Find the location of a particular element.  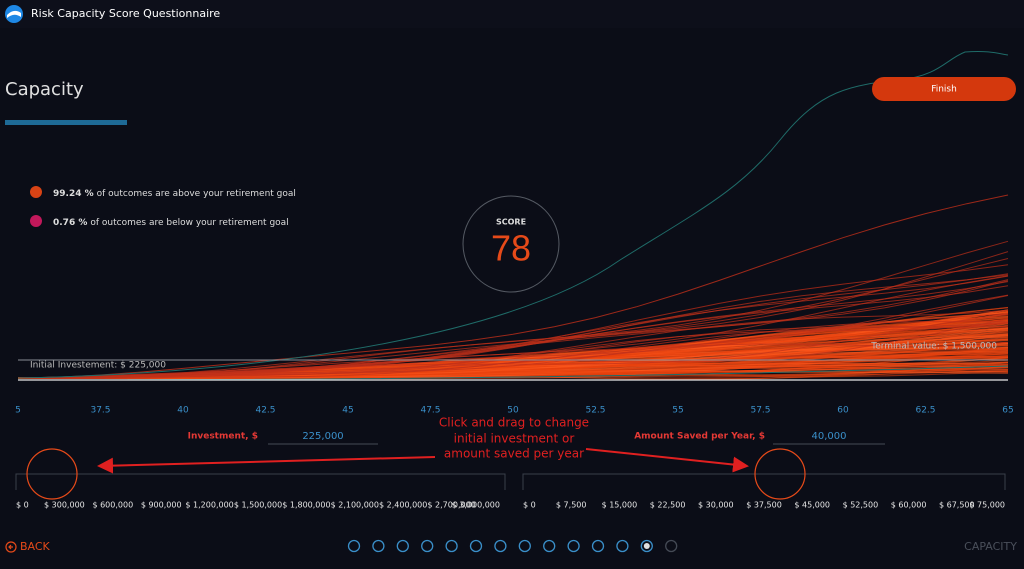

age-tick-label: 40 is located at coordinates (183, 411).